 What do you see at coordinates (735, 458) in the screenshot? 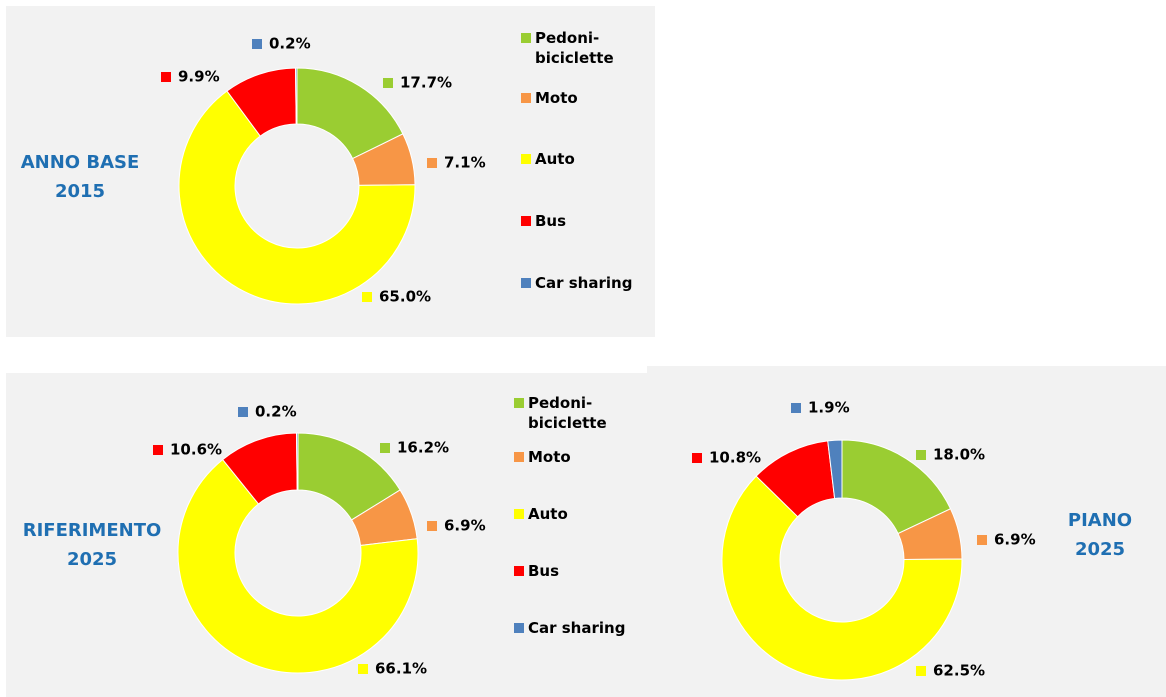
I see `data-label: 10.8%` at bounding box center [735, 458].